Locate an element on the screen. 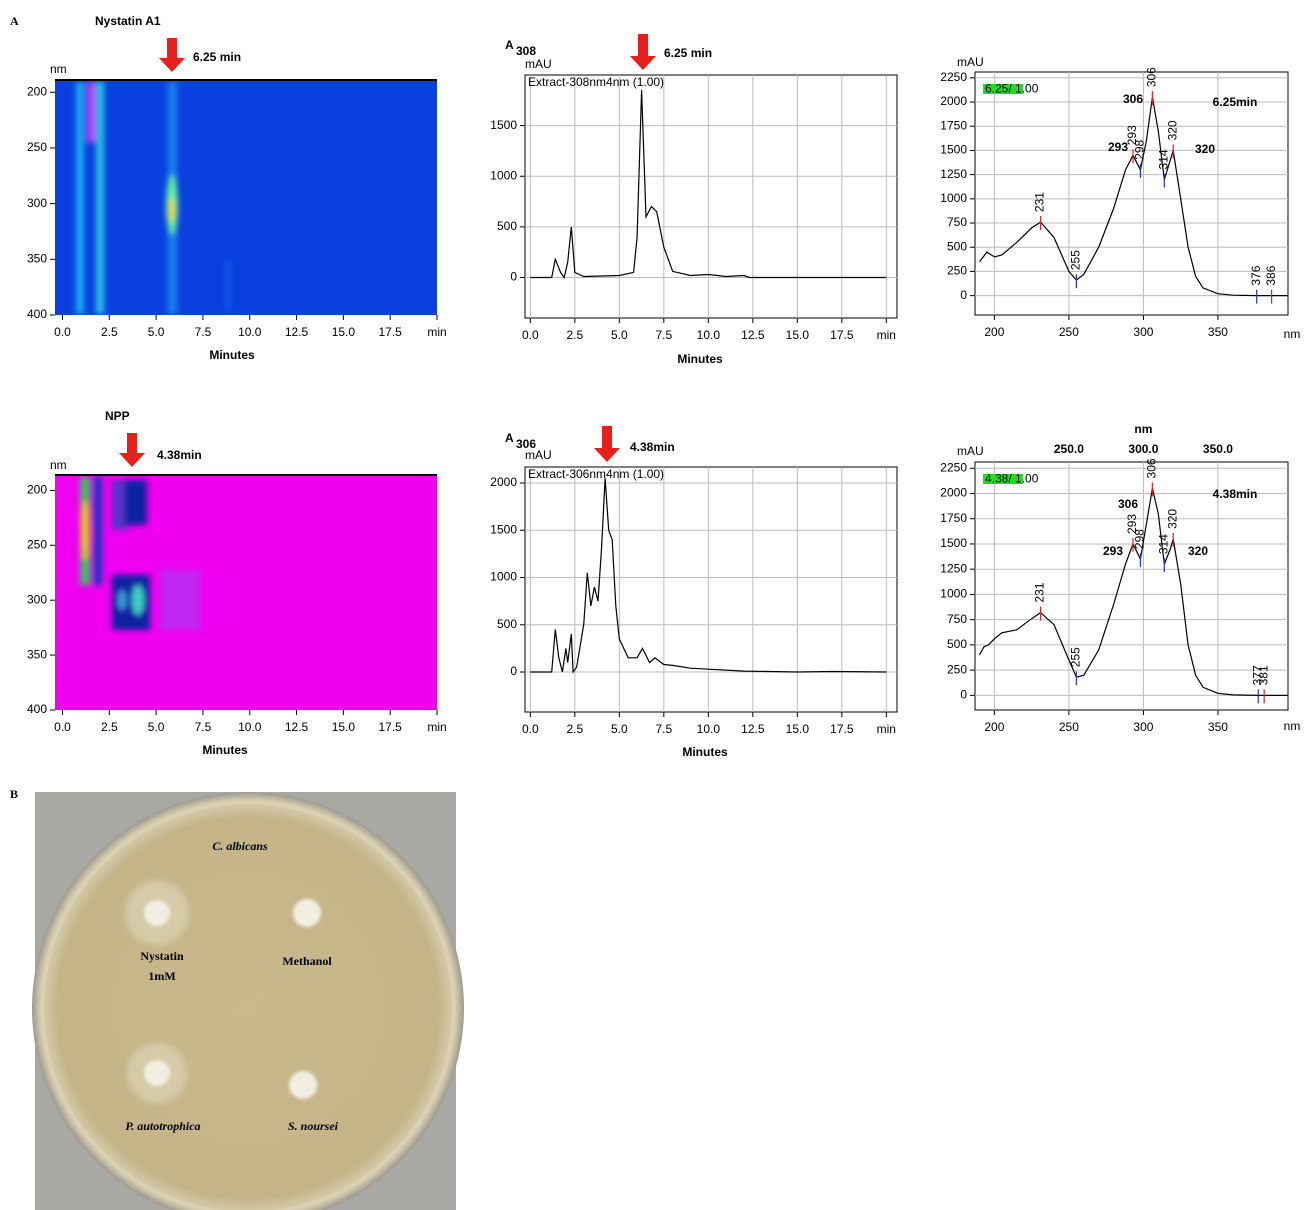 Image resolution: width=1312 pixels, height=1210 pixels. photo-label: C. albicans is located at coordinates (240, 846).